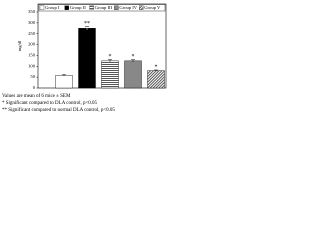  Describe the element at coordinates (152, 7) in the screenshot. I see `legend-label: Group V` at that location.